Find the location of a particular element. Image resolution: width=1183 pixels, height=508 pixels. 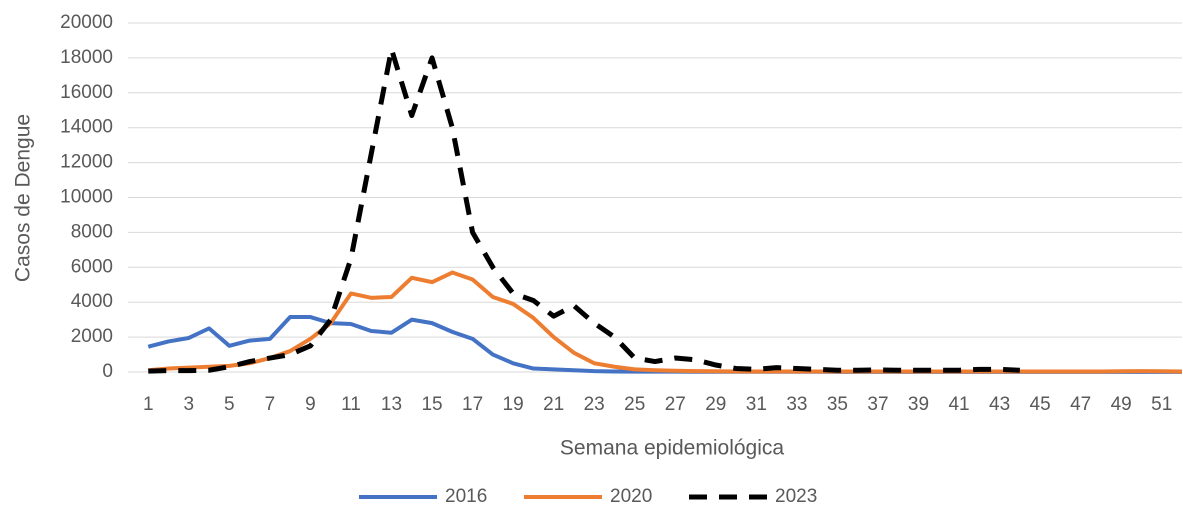

x-tick-label: 9 is located at coordinates (310, 404).